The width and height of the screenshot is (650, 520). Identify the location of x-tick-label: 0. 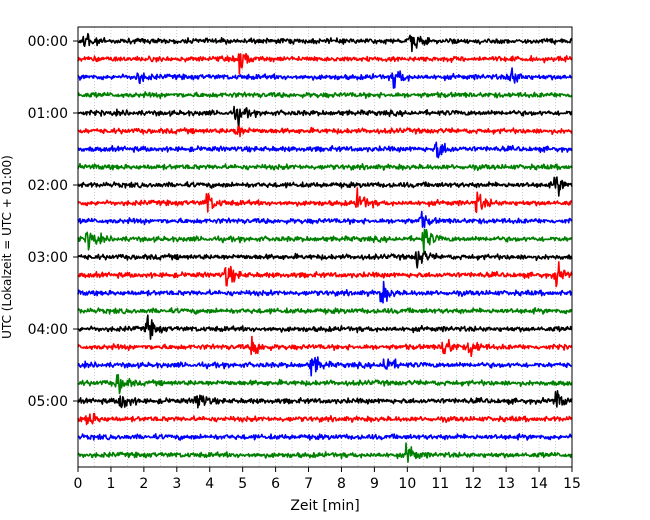
(78, 484).